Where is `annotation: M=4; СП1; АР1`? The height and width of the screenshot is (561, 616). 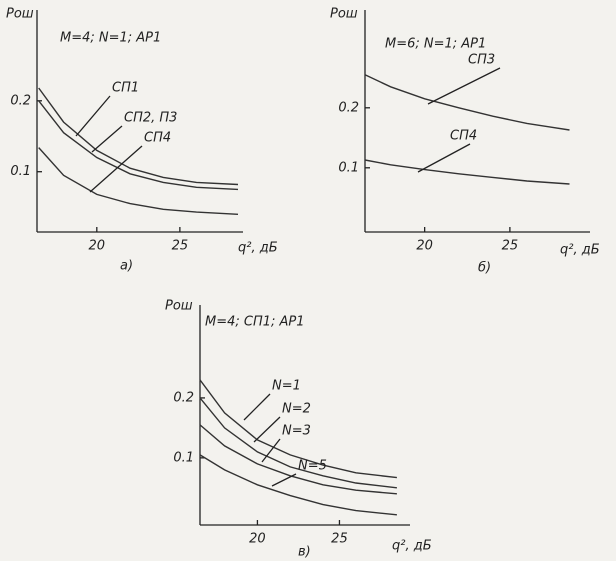 annotation: M=4; СП1; АР1 is located at coordinates (255, 322).